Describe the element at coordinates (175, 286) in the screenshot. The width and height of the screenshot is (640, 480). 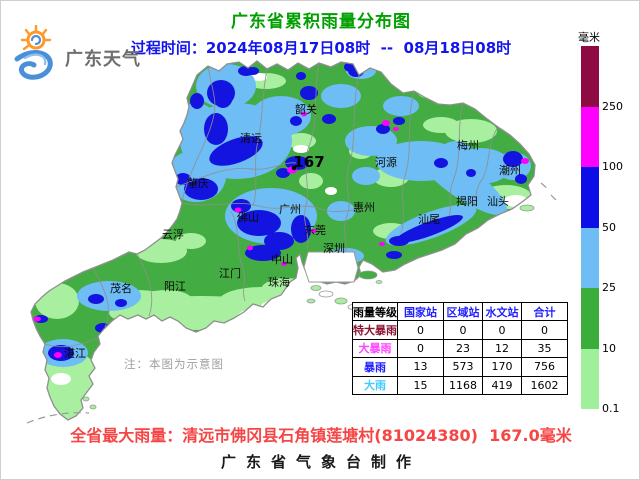
I see `city-label-阳江: 阳江` at that location.